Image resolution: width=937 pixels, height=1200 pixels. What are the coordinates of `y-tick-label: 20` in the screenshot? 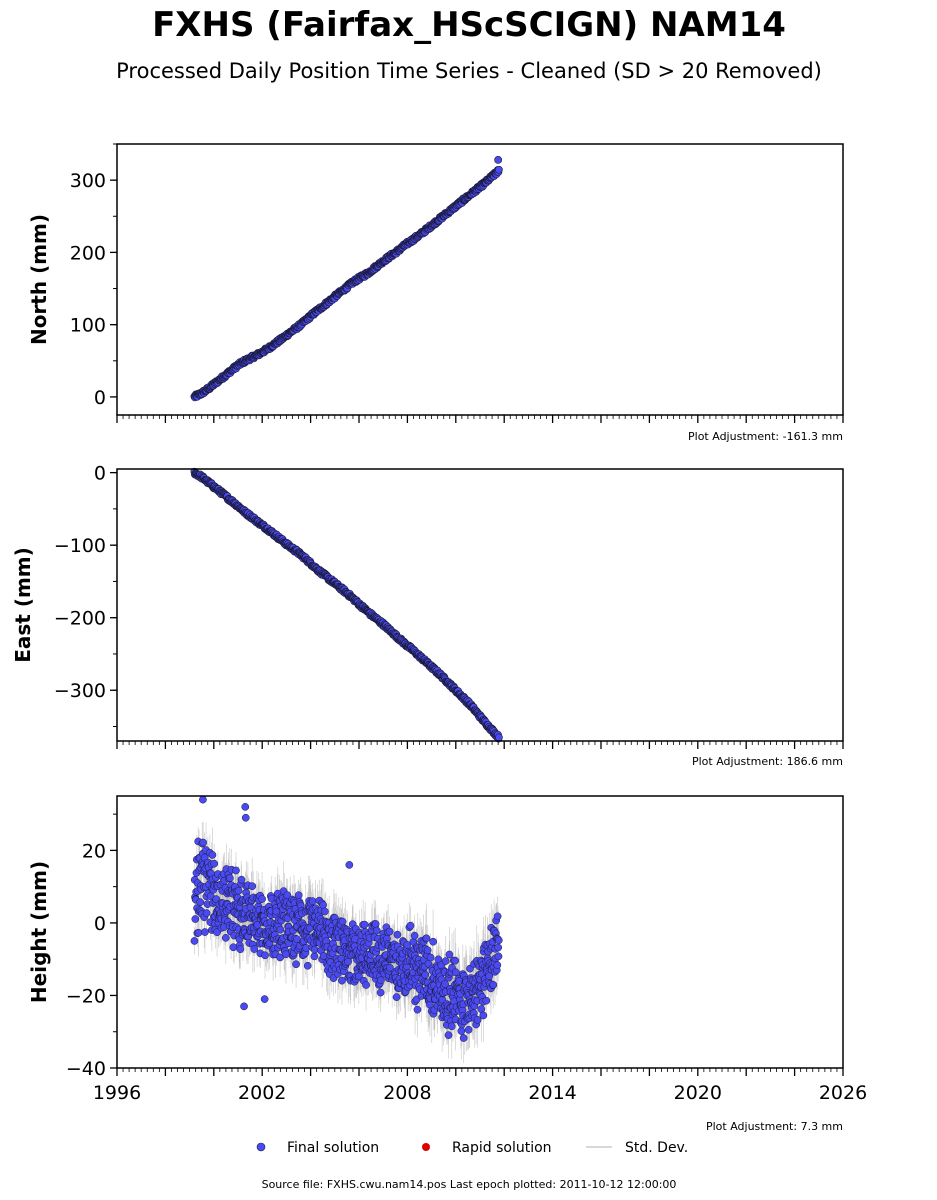 It's located at (94, 851).